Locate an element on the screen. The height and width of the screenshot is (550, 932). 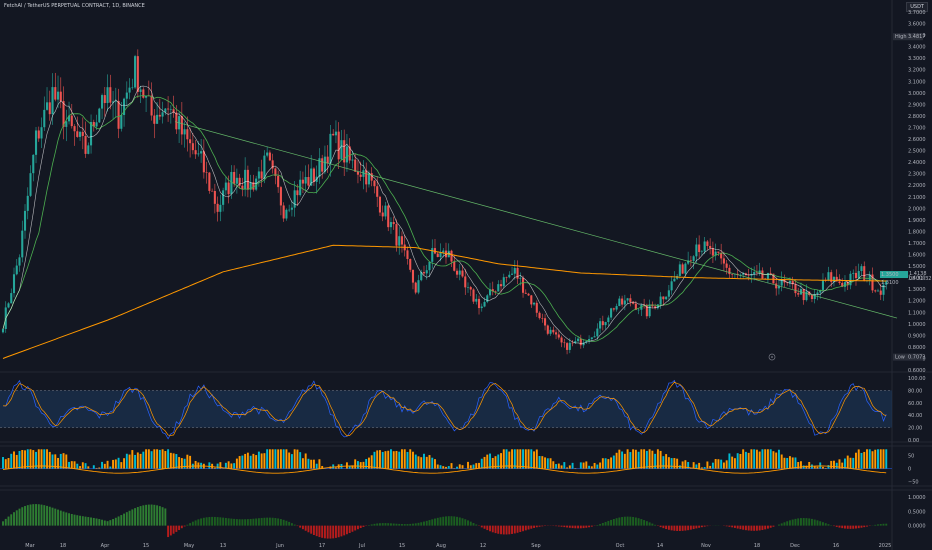
osc-tick-label: −50 is located at coordinates (913, 482).